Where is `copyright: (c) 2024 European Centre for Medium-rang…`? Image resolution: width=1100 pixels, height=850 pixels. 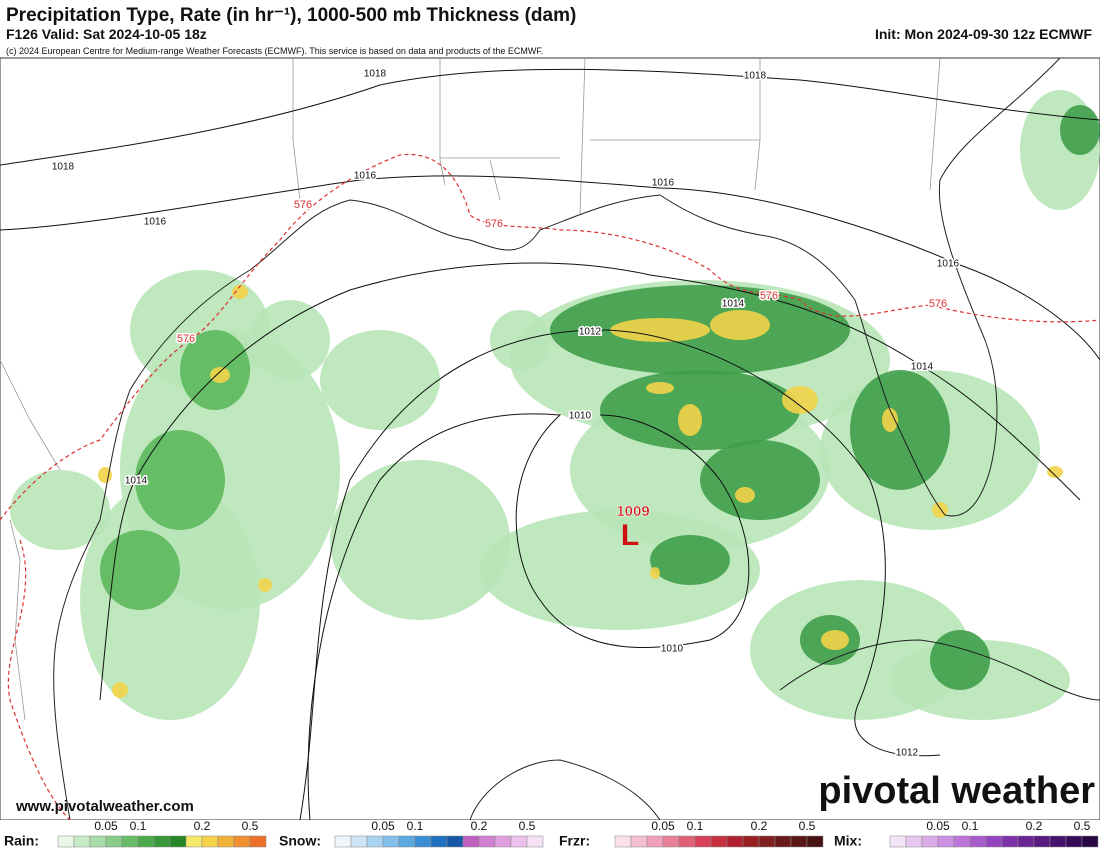
copyright: (c) 2024 European Centre for Medium-rang… is located at coordinates (275, 51).